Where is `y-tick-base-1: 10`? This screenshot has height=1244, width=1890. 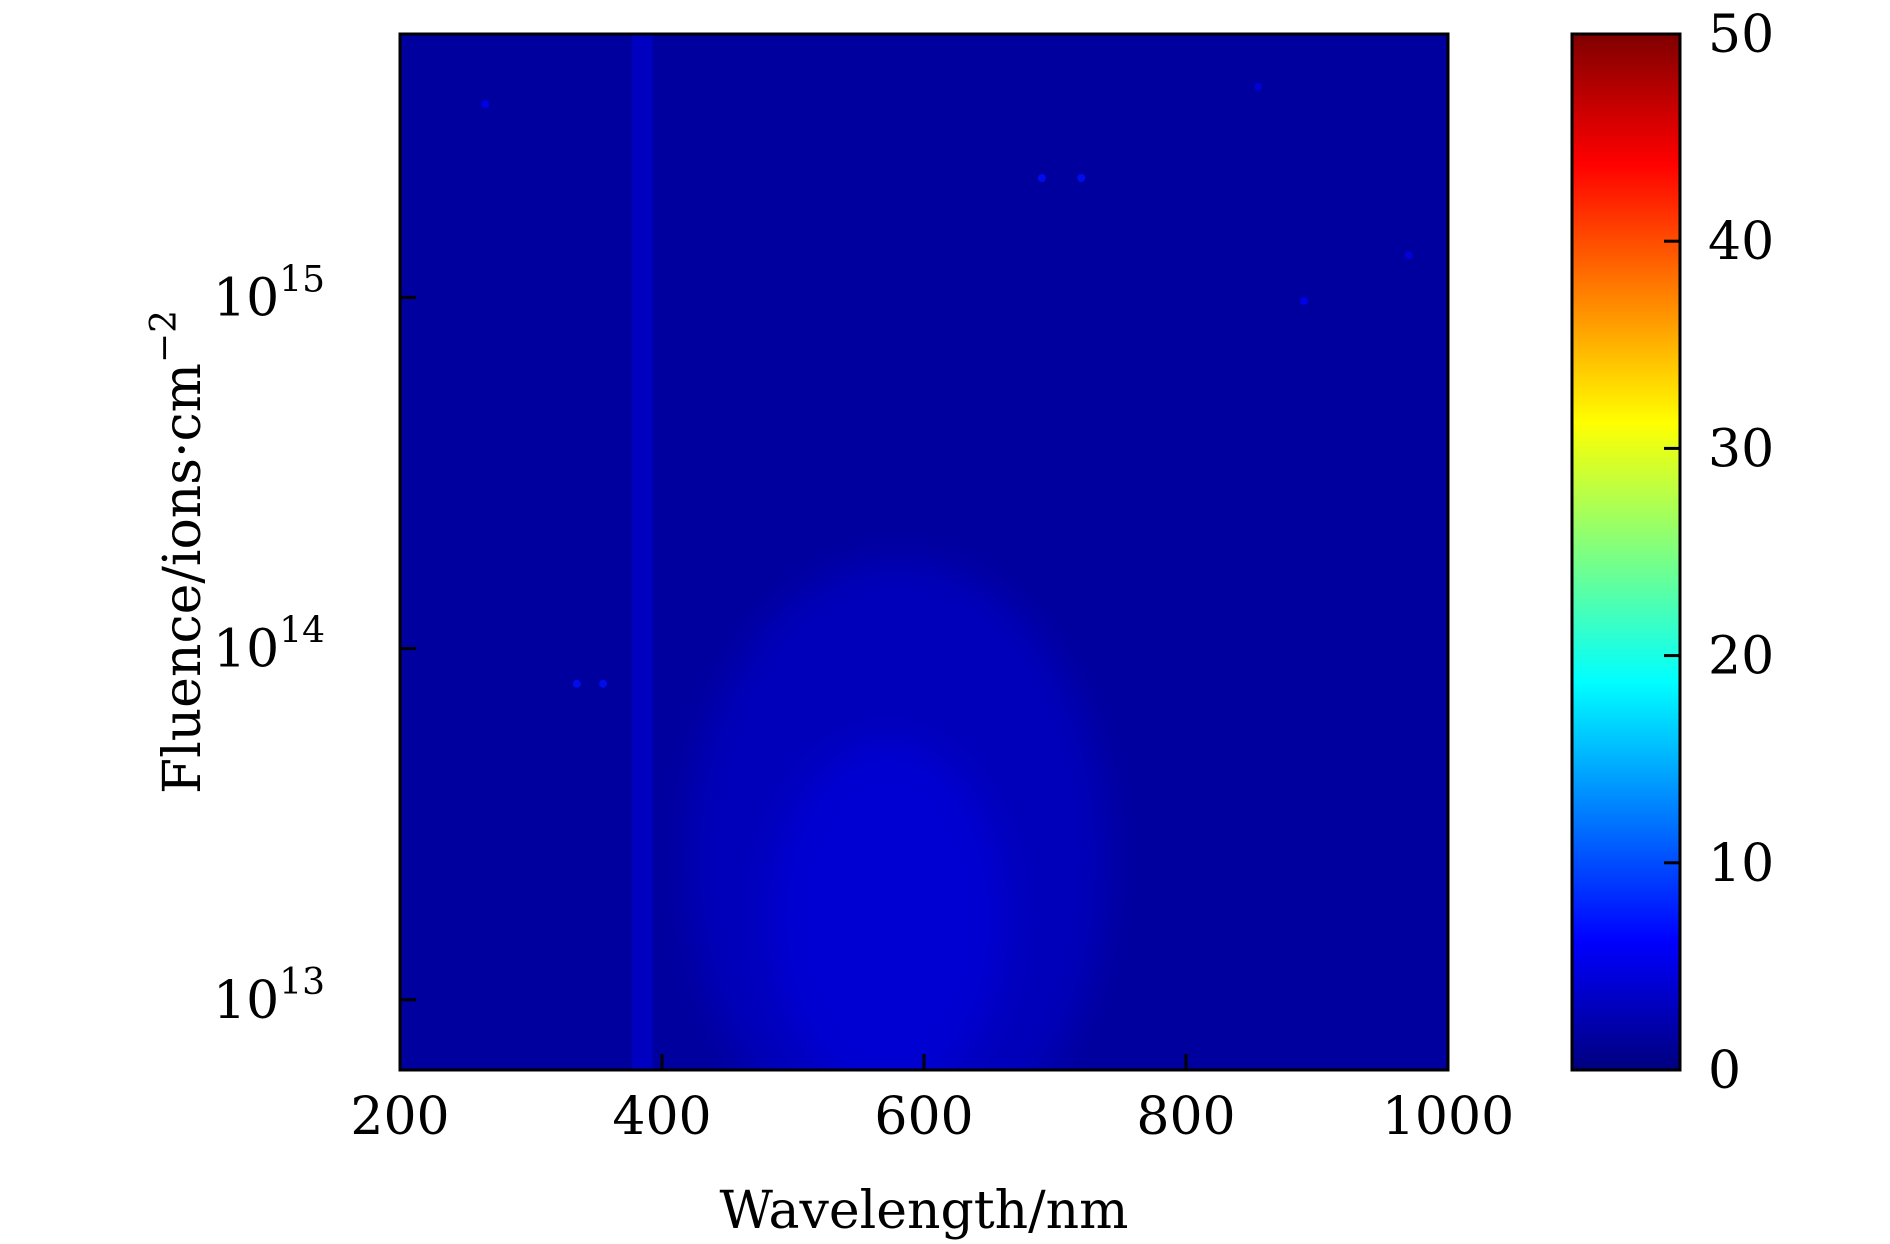 y-tick-base-1: 10 is located at coordinates (246, 650).